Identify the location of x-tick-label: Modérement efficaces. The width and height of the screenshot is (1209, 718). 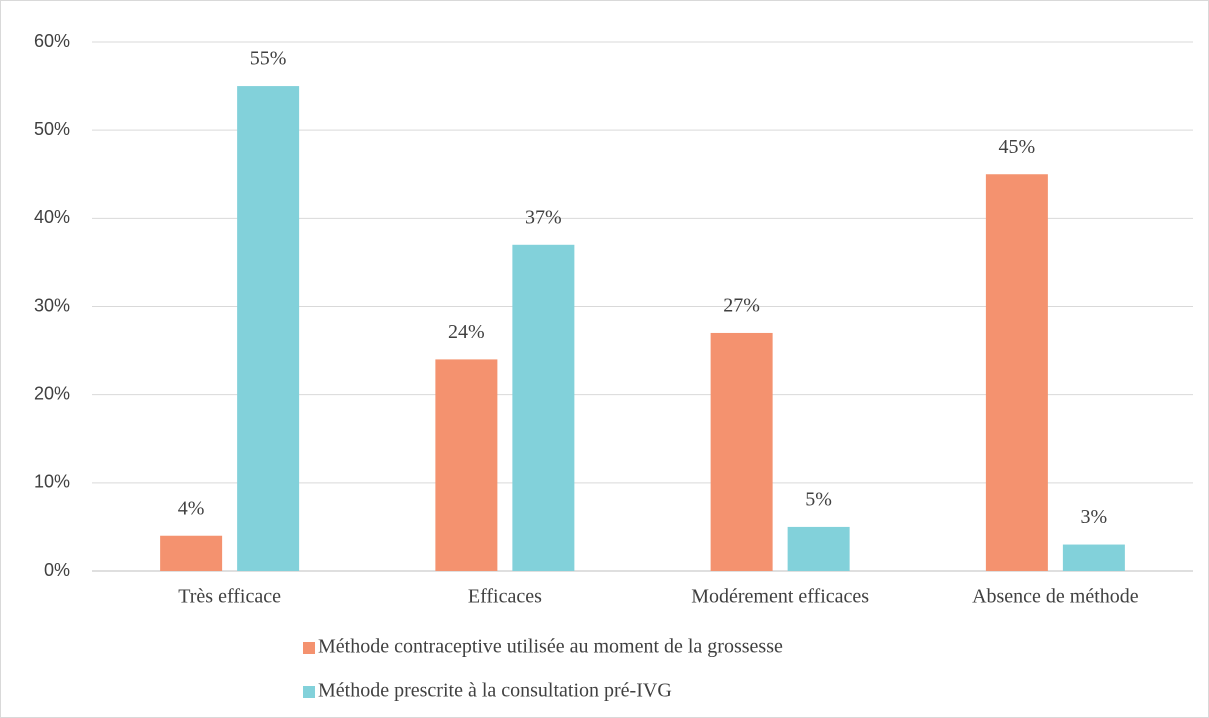
(780, 597).